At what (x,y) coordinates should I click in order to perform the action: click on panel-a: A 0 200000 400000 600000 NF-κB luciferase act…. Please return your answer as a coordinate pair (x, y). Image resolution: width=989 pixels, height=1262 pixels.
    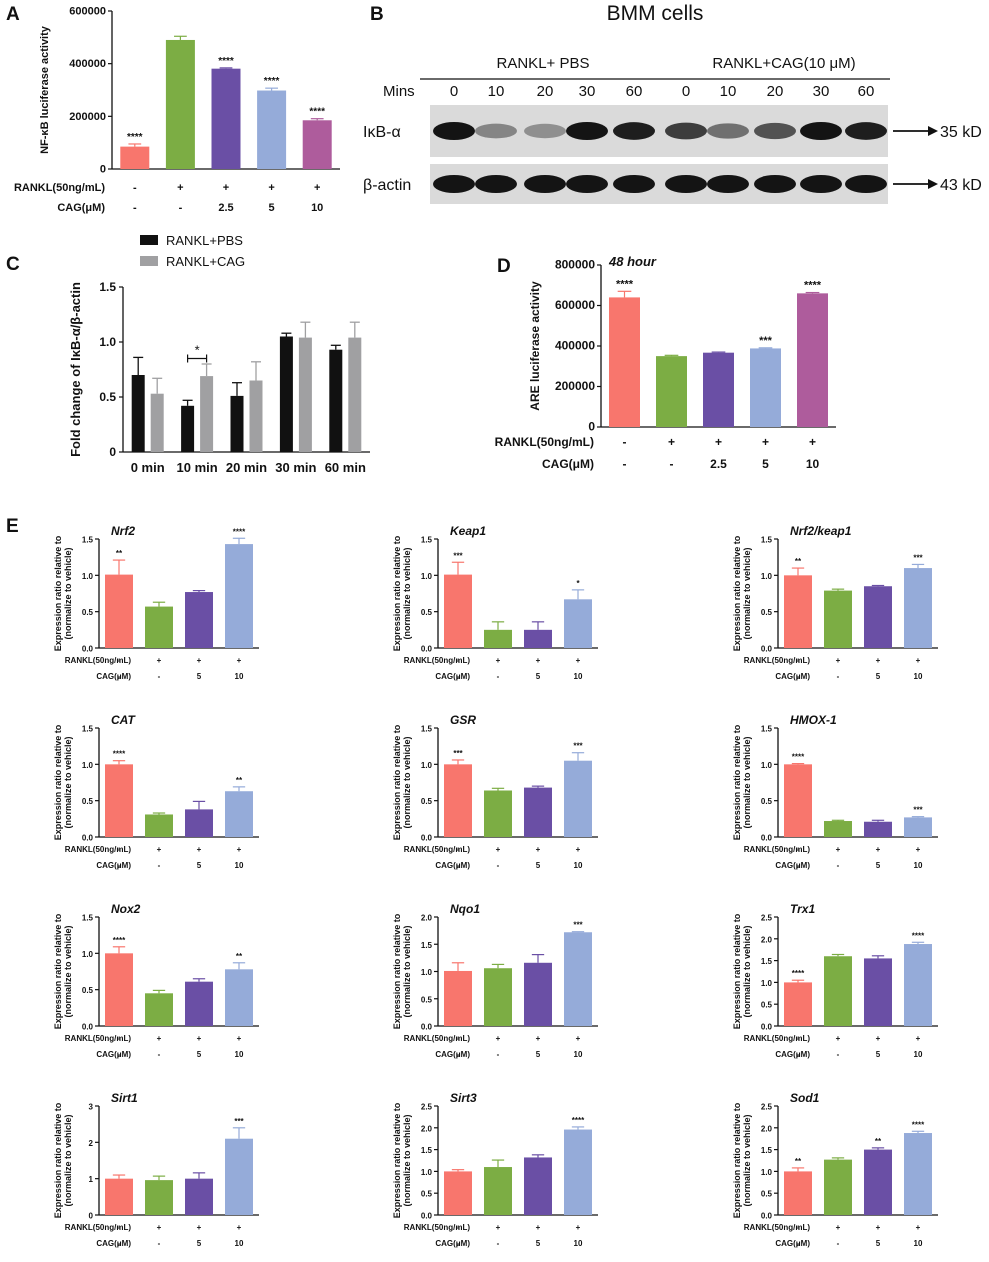
    Looking at the image, I should click on (173, 109).